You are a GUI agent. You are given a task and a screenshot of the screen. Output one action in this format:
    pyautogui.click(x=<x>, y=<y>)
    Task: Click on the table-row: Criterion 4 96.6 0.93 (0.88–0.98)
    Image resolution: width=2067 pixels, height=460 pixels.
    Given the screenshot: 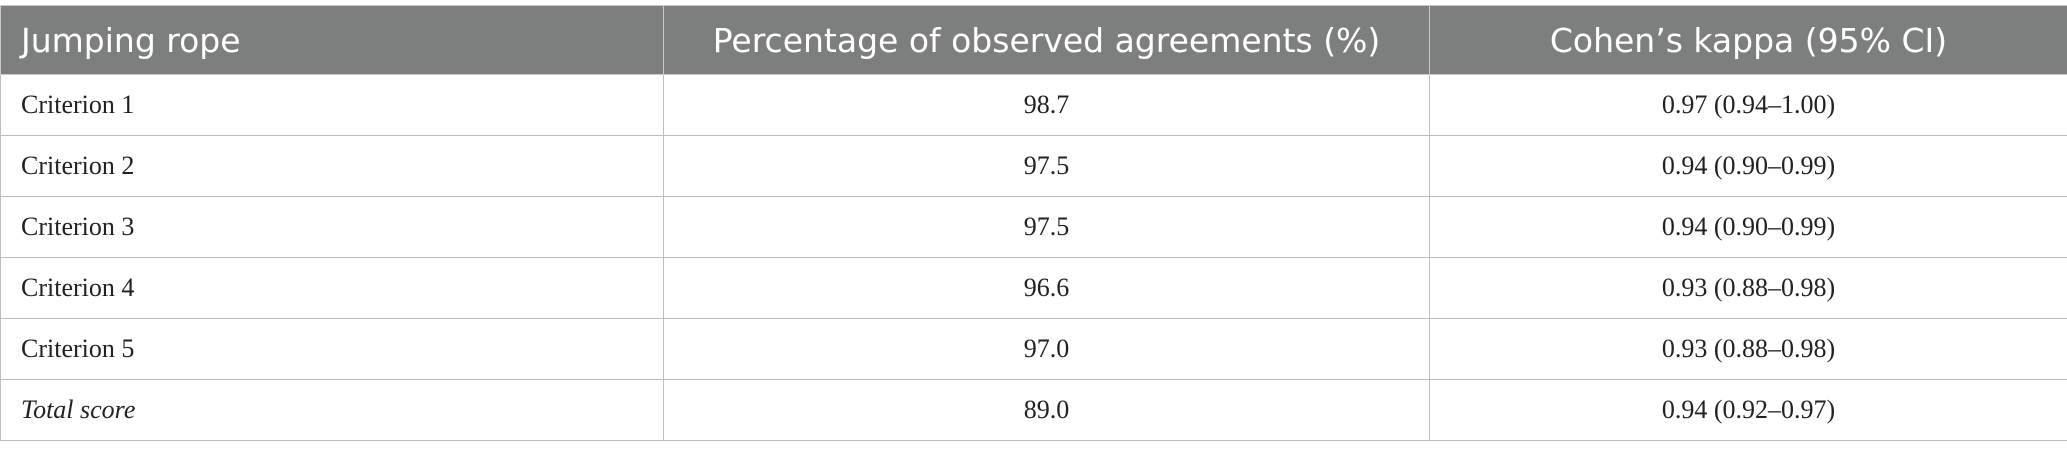 What is the action you would take?
    pyautogui.click(x=1033, y=288)
    